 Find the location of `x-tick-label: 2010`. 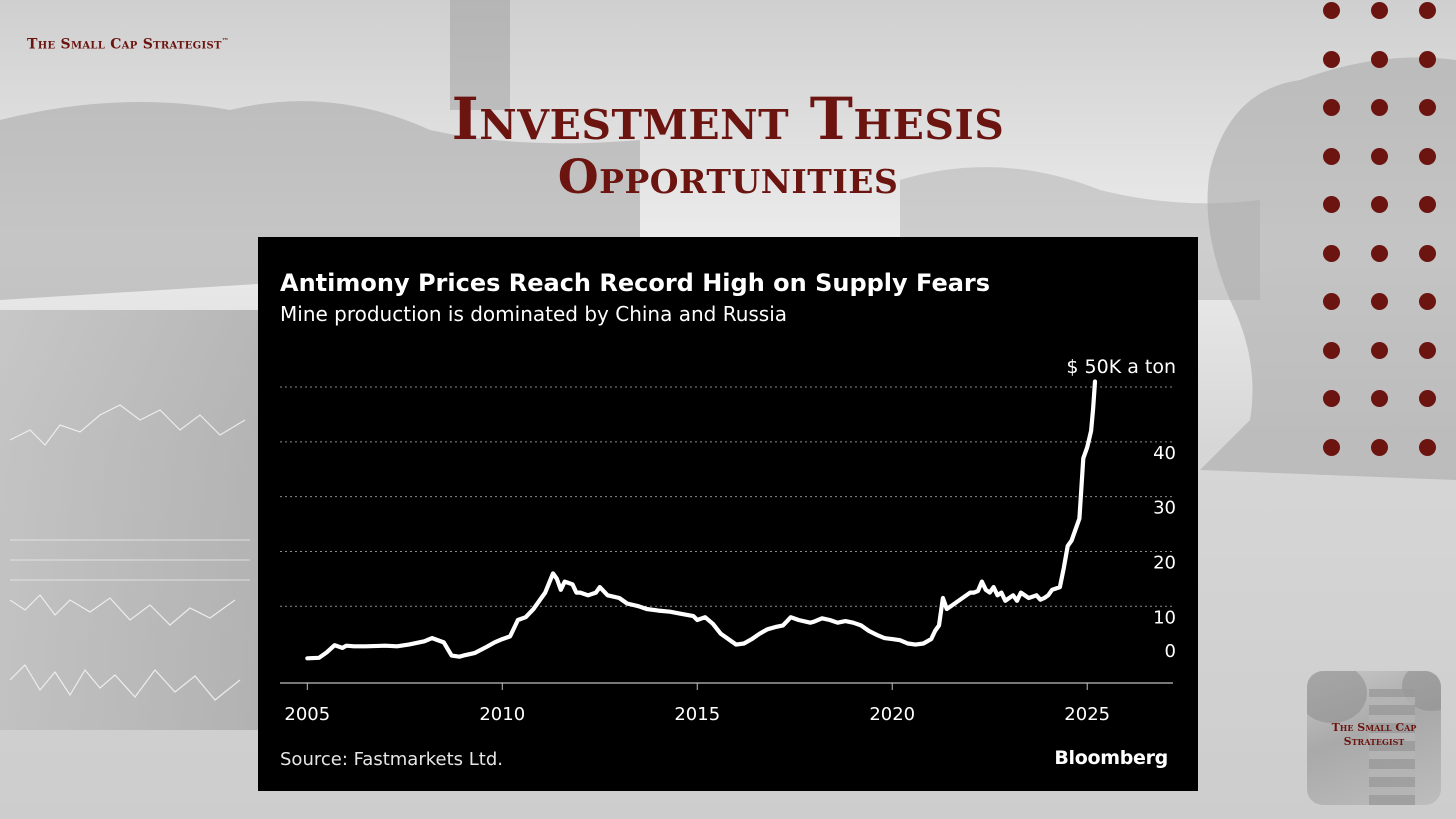

x-tick-label: 2010 is located at coordinates (502, 714).